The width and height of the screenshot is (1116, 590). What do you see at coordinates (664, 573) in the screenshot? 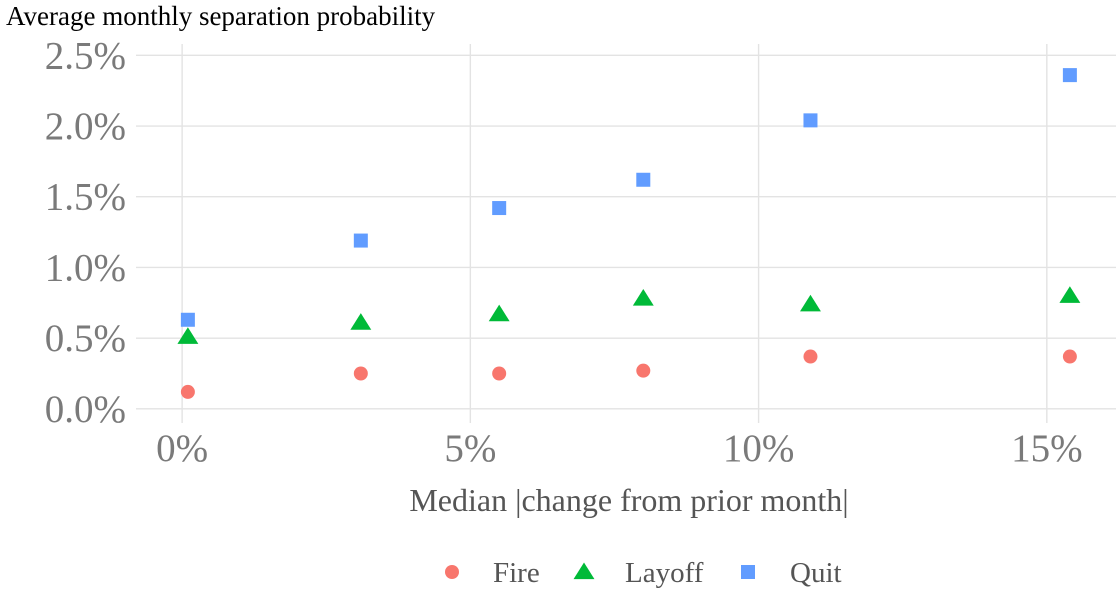
I see `legend-label-layoff: Layoff` at bounding box center [664, 573].